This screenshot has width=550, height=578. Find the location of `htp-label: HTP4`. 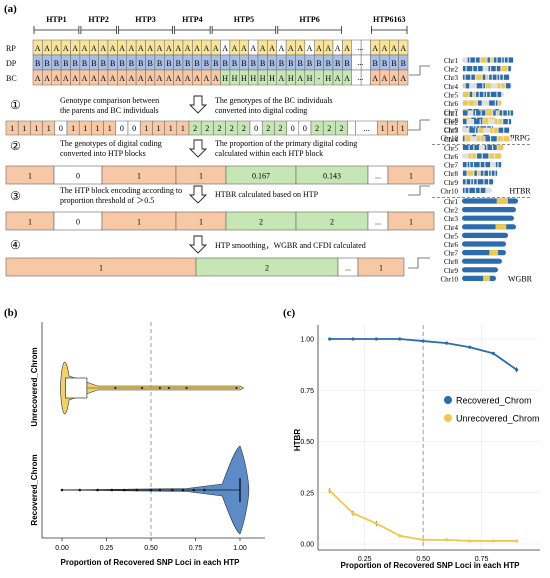

htp-label: HTP4 is located at coordinates (192, 19).